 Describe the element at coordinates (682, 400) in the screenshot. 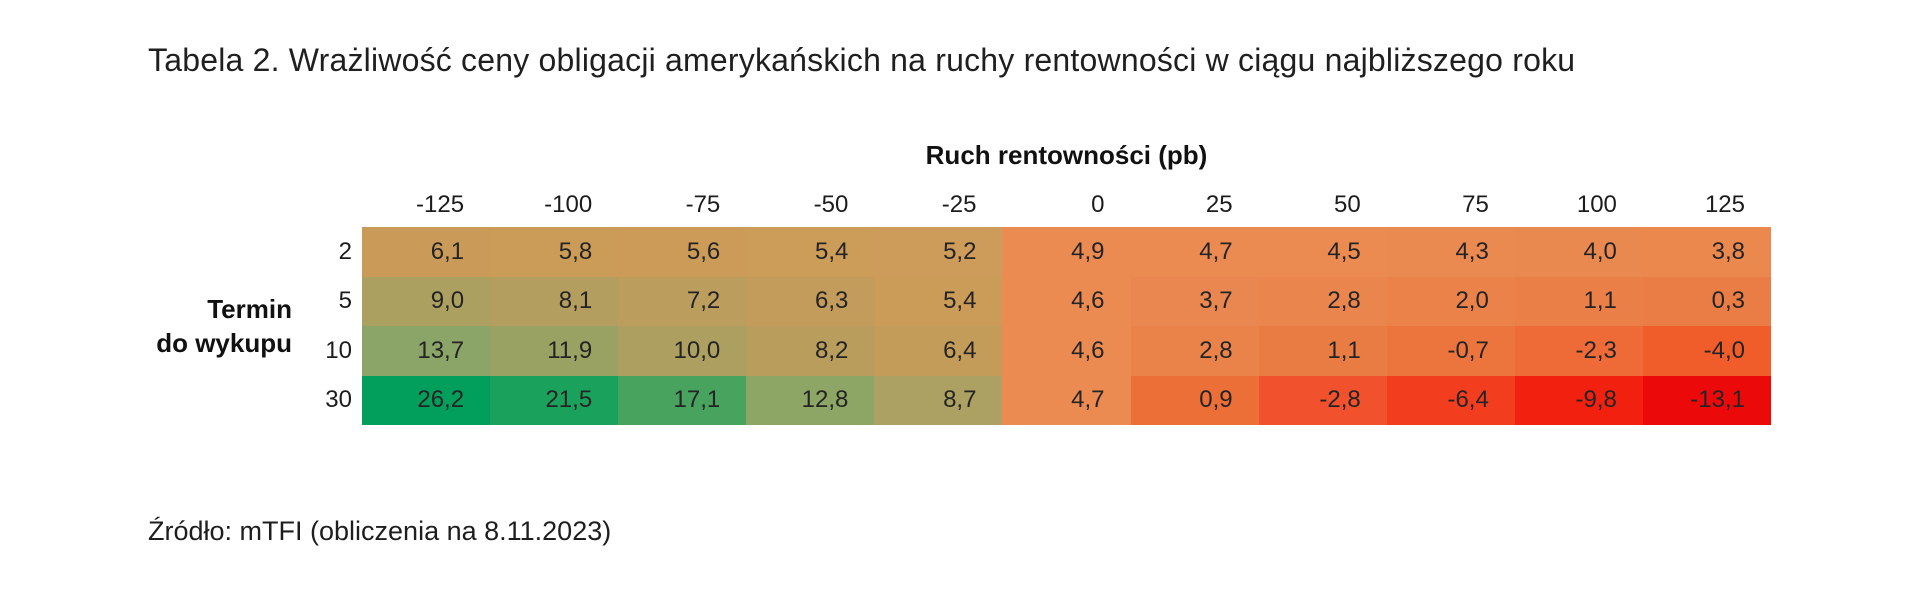

I see `heatmap-cell-r30-c-75: 17,1` at that location.